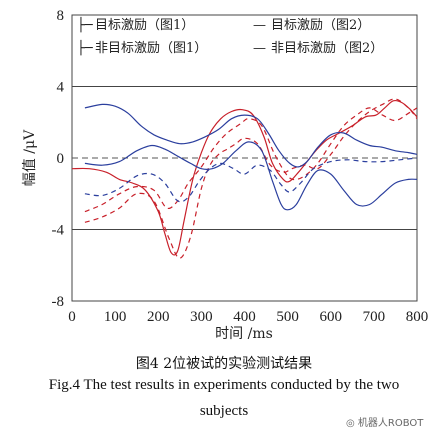 Image resolution: width=448 pixels, height=439 pixels. What do you see at coordinates (244, 317) in the screenshot?
I see `x-tick-label-5: 400` at bounding box center [244, 317].